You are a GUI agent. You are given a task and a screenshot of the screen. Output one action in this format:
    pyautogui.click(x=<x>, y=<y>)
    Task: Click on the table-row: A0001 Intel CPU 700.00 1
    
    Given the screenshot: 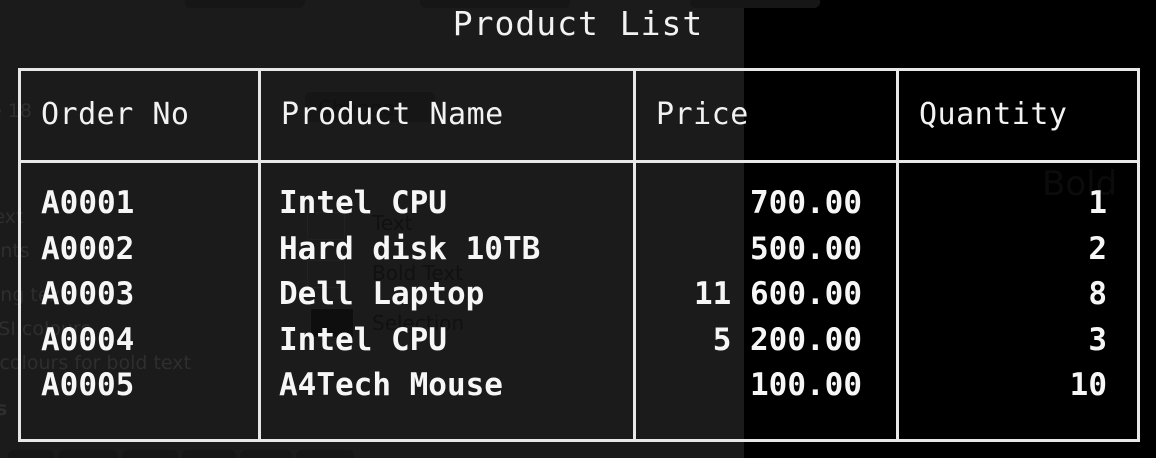 What is the action you would take?
    pyautogui.click(x=579, y=202)
    